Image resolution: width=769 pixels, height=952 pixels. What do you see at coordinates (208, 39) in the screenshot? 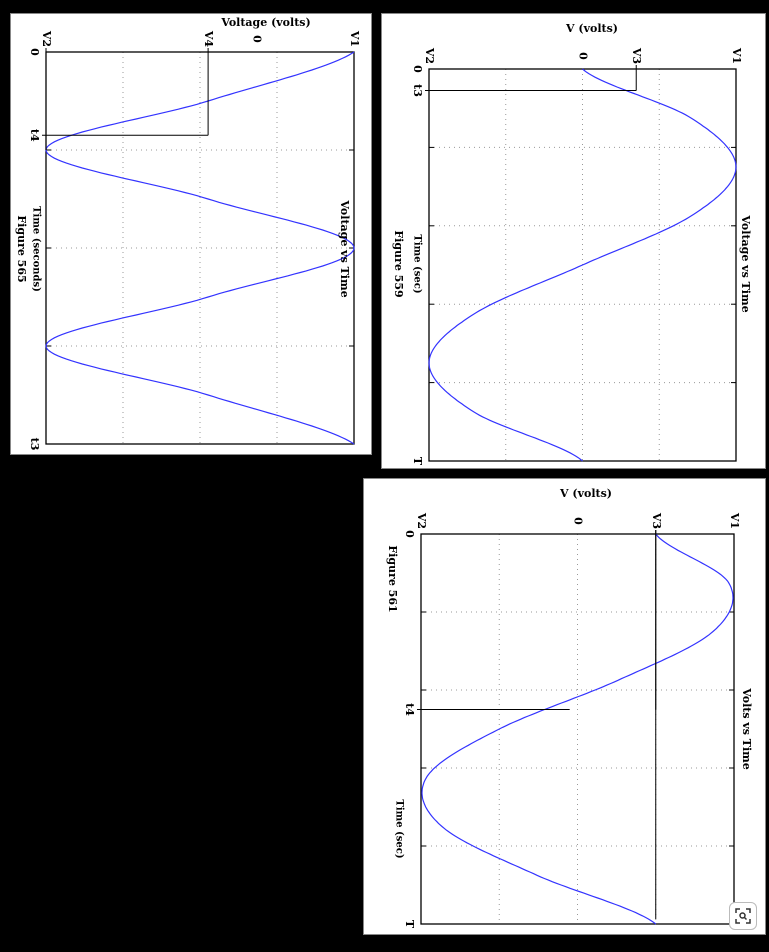
I see `y-tick-label: V4` at bounding box center [208, 39].